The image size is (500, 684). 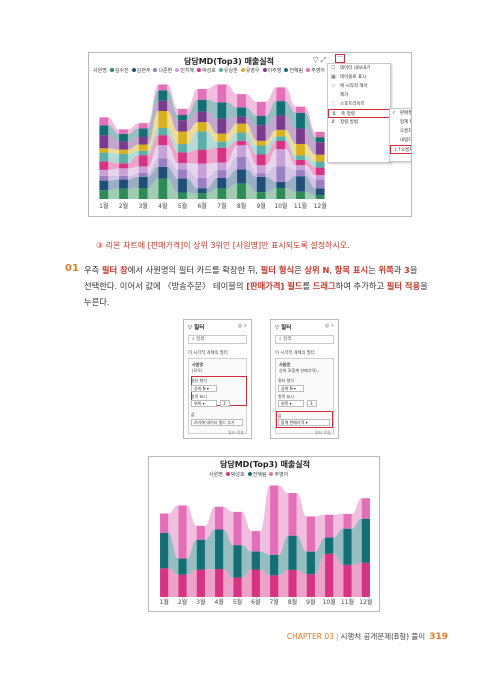 What do you see at coordinates (209, 71) in the screenshot?
I see `legend-item: 박성호` at bounding box center [209, 71].